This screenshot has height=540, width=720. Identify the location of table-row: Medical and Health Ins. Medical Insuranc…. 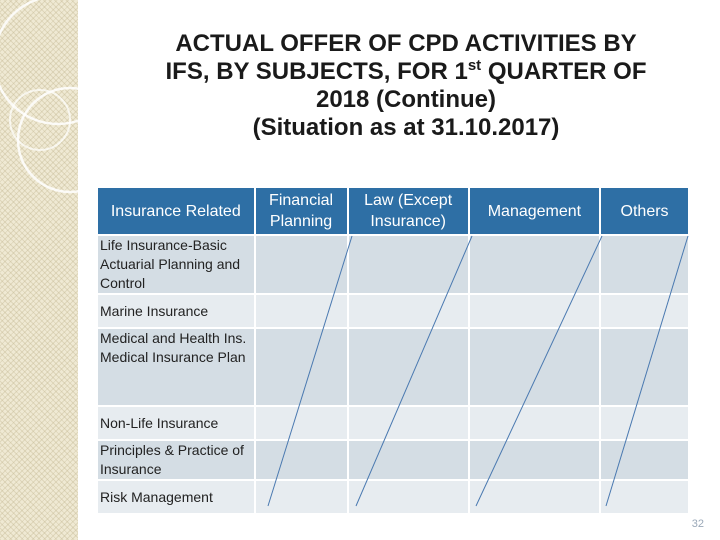
(393, 367).